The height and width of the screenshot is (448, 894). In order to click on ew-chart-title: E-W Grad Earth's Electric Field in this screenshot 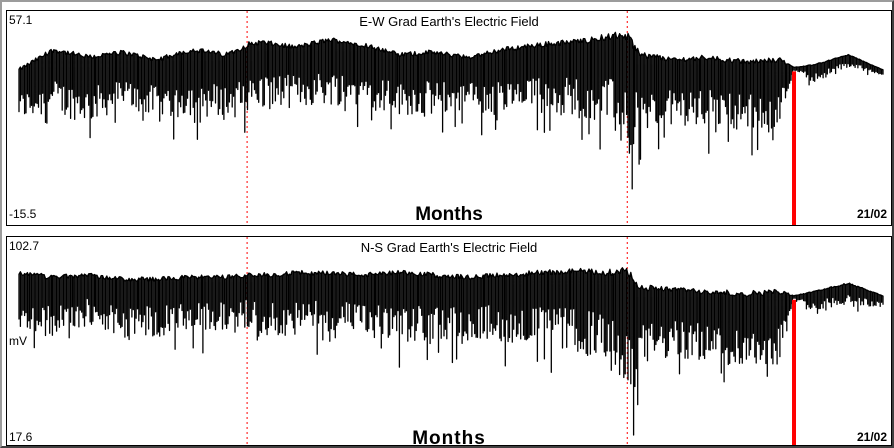, I will do `click(449, 21)`.